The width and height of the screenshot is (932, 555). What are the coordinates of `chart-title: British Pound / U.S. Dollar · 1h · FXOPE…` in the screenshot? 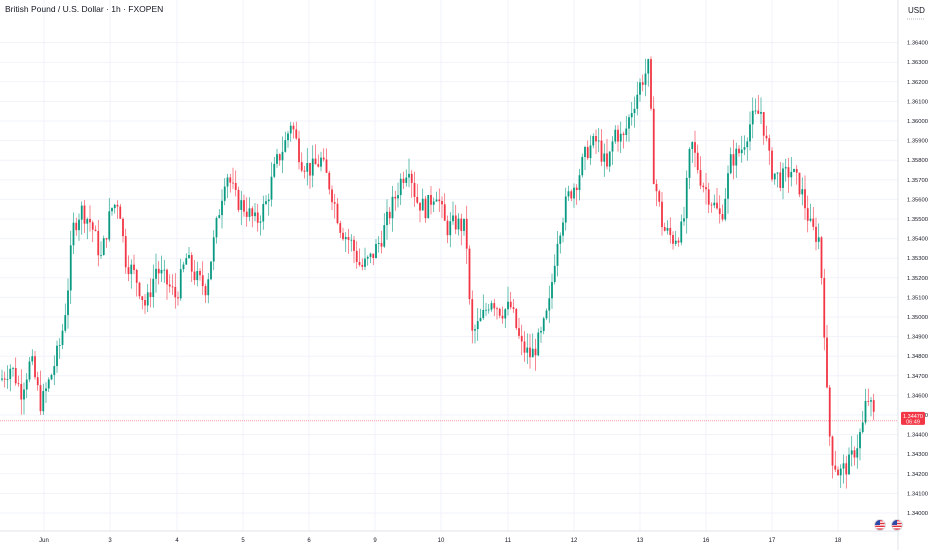 It's located at (84, 9).